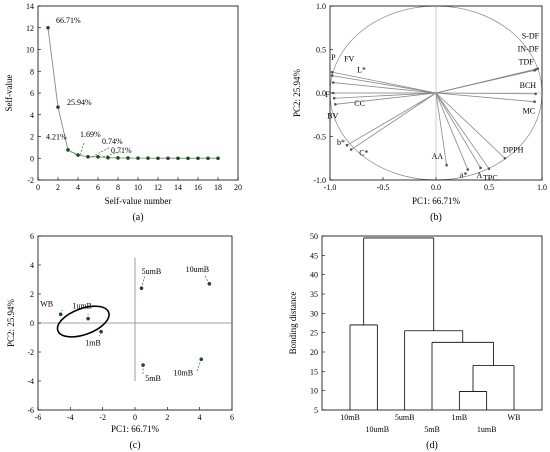 The height and width of the screenshot is (452, 550). I want to click on point-label: 1mB, so click(93, 343).